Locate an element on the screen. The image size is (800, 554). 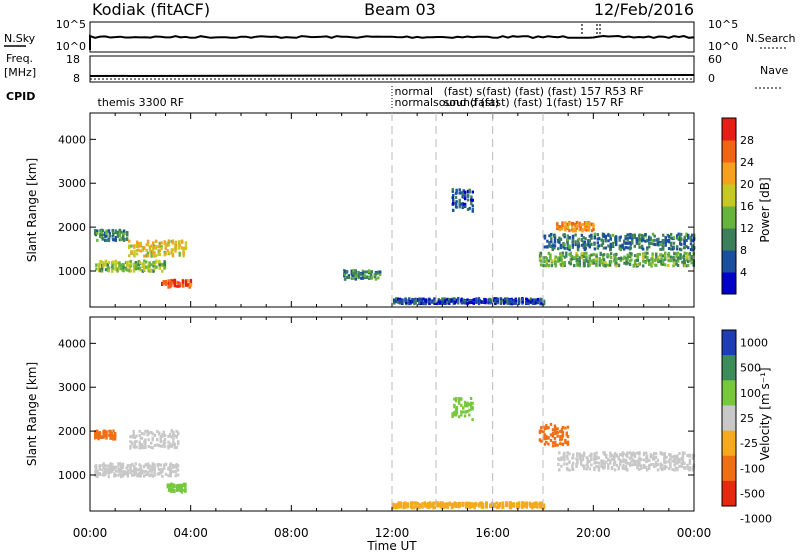
time-axis: 00:00 04:00 08:00 12:00 16:00 20:00 00:00 is located at coordinates (392, 533).